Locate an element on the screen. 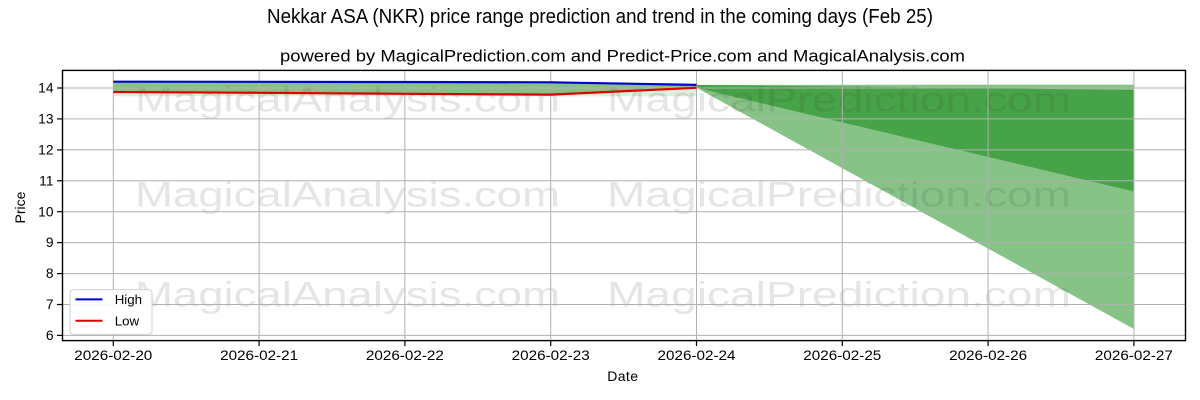 Image resolution: width=1200 pixels, height=400 pixels. svg-text: Price is located at coordinates (20, 207).